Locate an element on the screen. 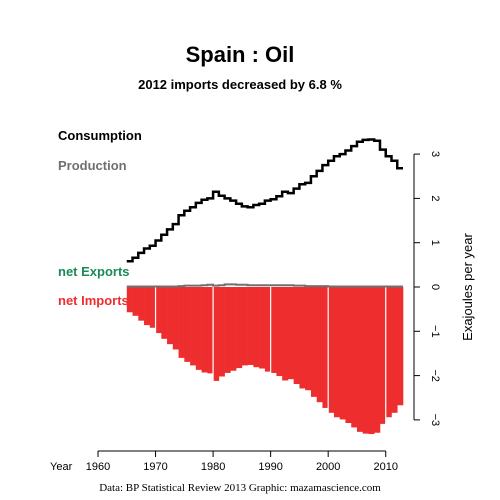 This screenshot has height=500, width=500. chart-title: Spain : Oil is located at coordinates (240, 54).